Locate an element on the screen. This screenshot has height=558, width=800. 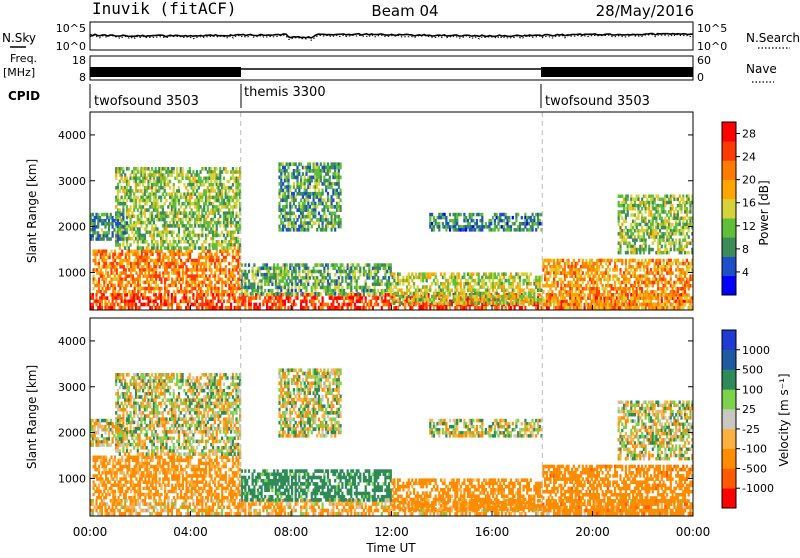
freq-label: Freq. is located at coordinates (23, 58).